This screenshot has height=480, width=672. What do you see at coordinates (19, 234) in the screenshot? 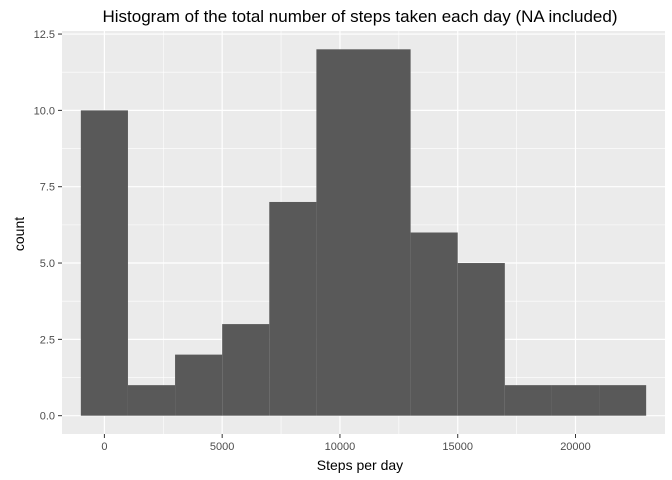
I see `y-axis-label: count` at bounding box center [19, 234].